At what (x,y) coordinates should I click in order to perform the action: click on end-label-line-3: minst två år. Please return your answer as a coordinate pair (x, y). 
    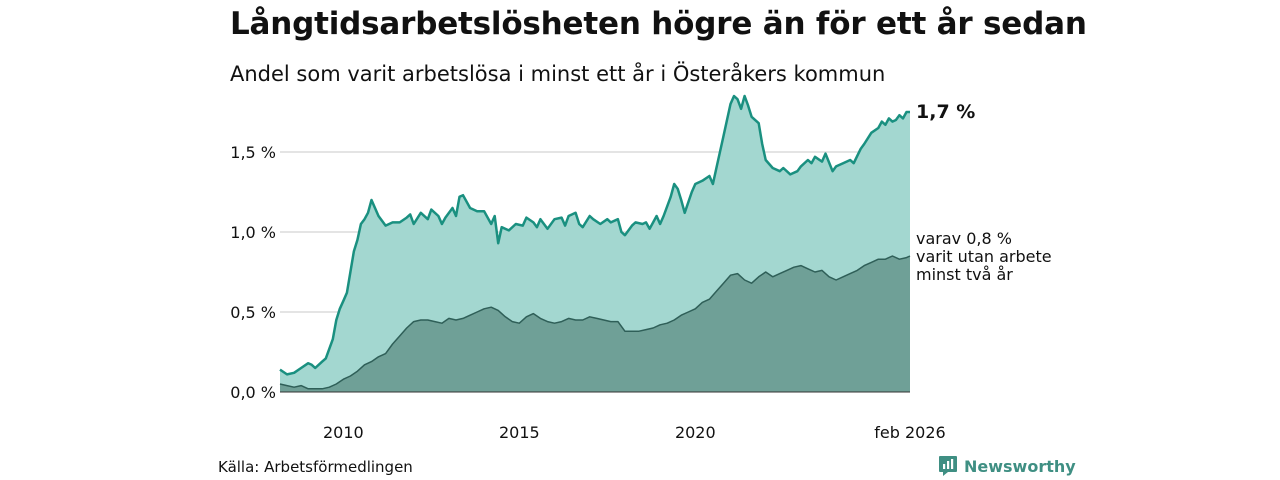
    Looking at the image, I should click on (964, 274).